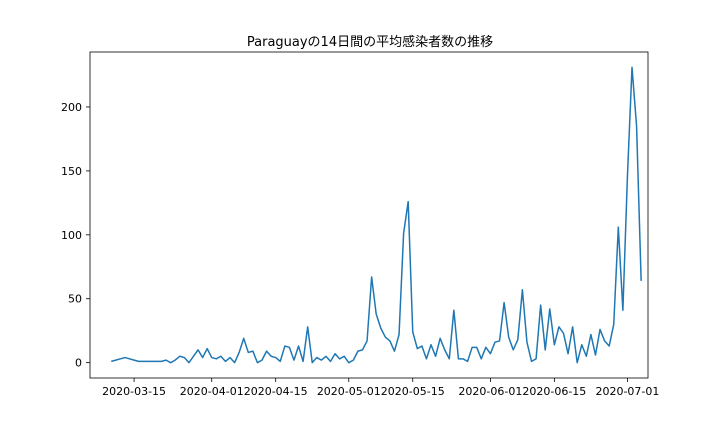  I want to click on x-tick-label: 2020-06-15, so click(554, 391).